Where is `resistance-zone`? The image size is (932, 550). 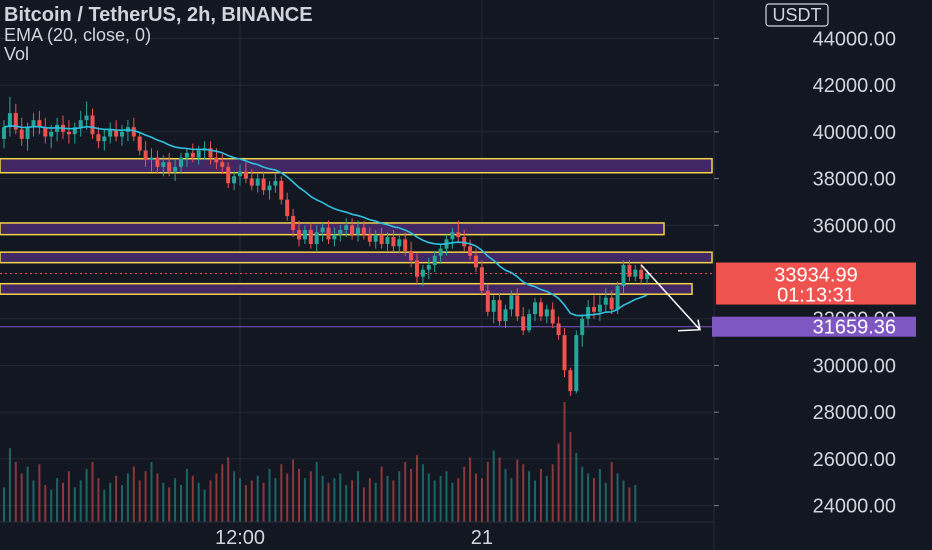 resistance-zone is located at coordinates (356, 165).